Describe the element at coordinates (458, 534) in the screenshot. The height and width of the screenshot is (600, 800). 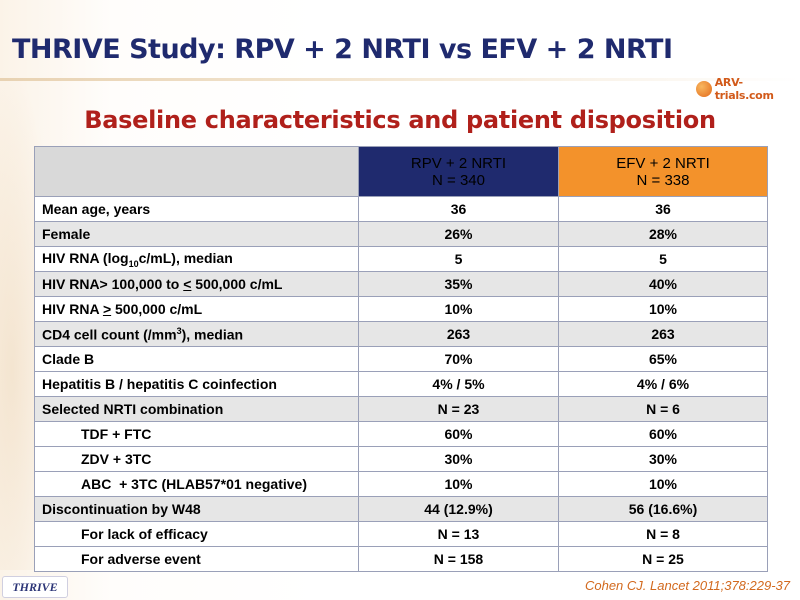
I see `rpv-value: N = 13` at that location.